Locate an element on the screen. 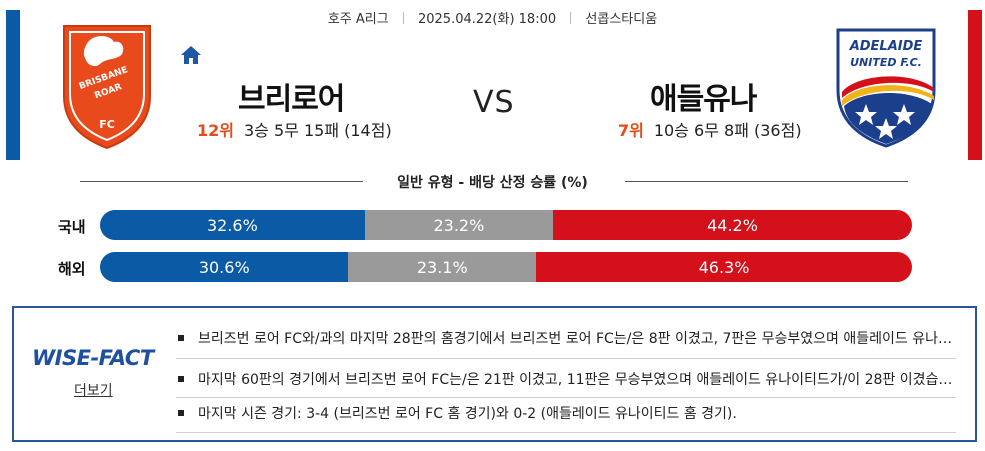 The image size is (985, 451). home-team-stats: 12위 3승 5무 15패 (14점) is located at coordinates (294, 129).